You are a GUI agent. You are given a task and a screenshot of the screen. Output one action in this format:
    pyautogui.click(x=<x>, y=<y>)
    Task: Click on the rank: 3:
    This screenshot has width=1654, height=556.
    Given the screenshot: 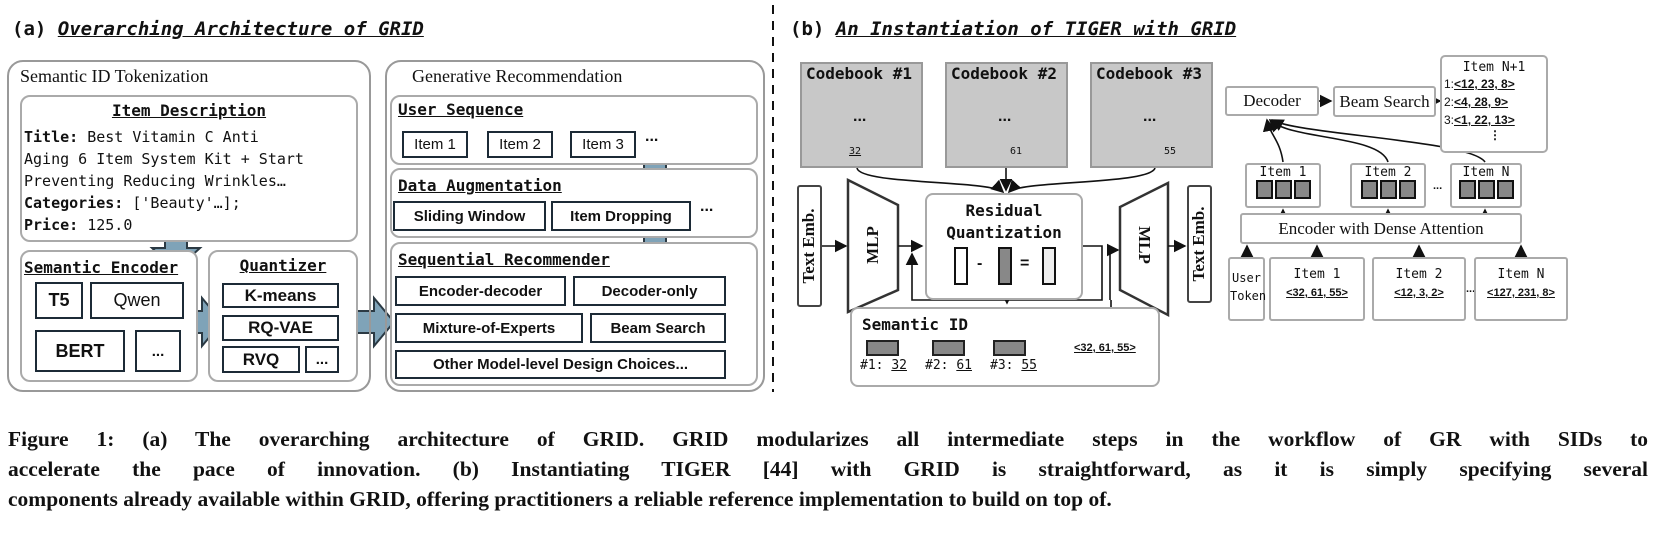 What is the action you would take?
    pyautogui.click(x=1449, y=120)
    